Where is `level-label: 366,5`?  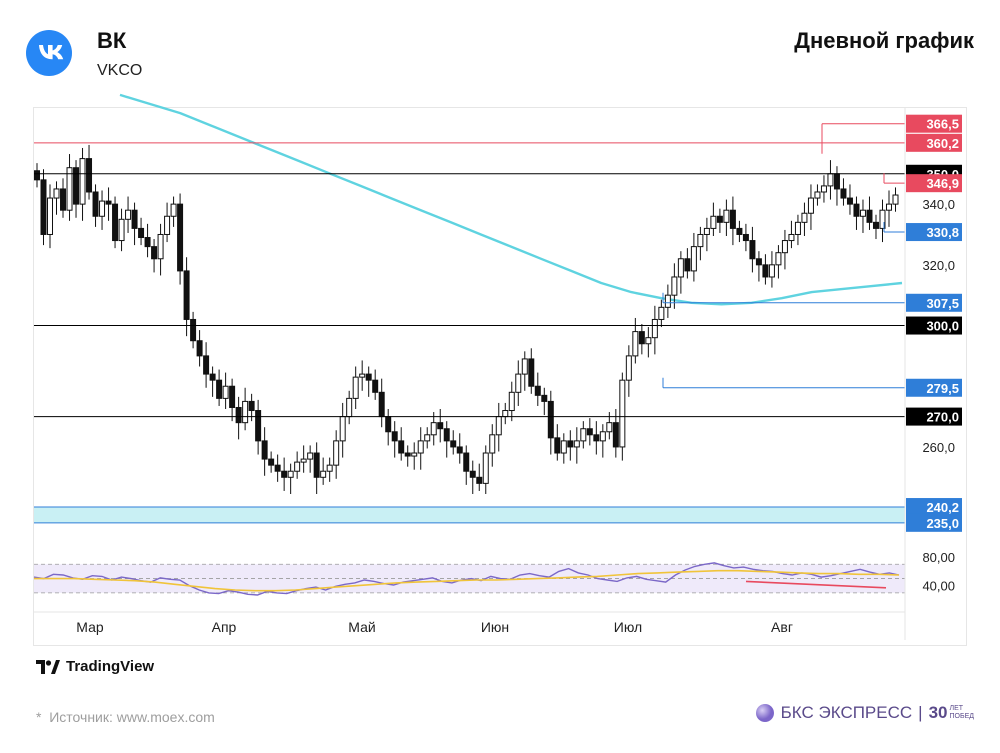 level-label: 366,5 is located at coordinates (942, 124).